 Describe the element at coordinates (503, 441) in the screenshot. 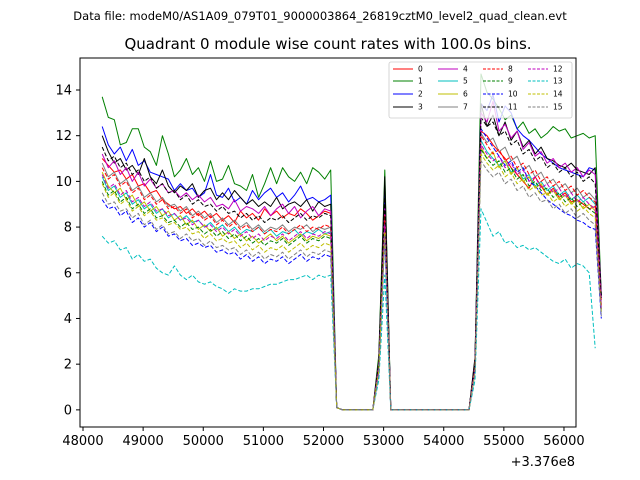

I see `x-tick-label: 55000` at that location.